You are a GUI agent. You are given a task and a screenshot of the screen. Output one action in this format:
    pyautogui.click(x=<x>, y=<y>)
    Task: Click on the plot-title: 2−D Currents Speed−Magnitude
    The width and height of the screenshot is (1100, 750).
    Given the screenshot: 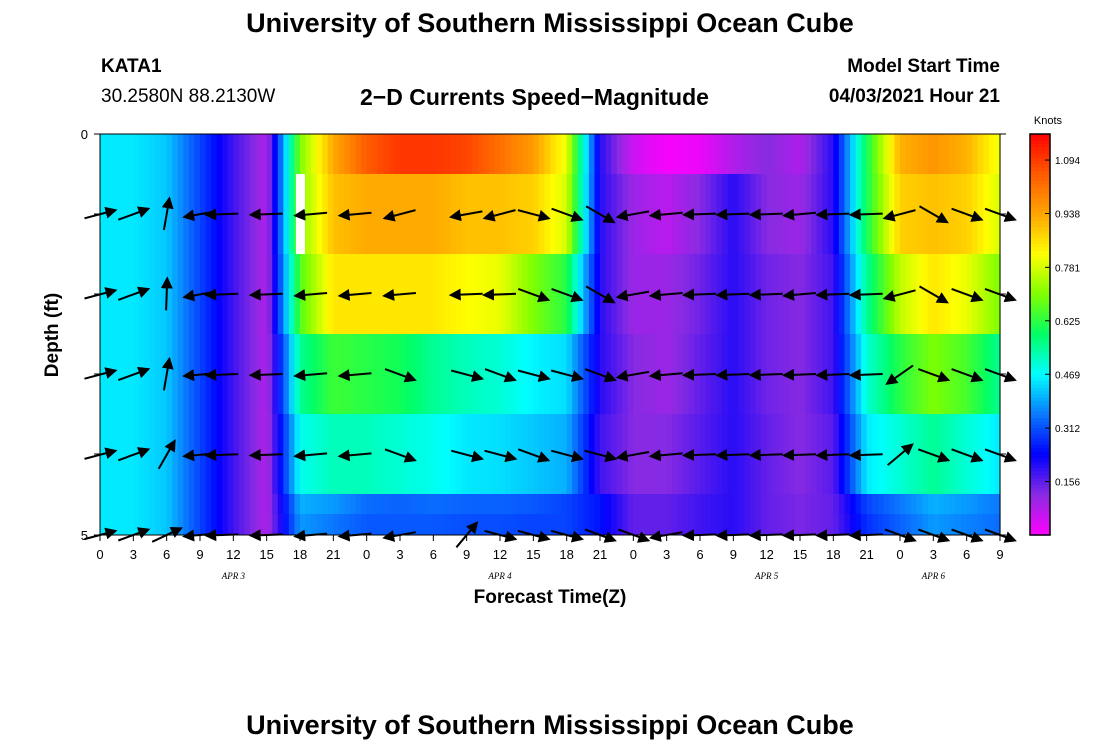 What is the action you would take?
    pyautogui.click(x=534, y=97)
    